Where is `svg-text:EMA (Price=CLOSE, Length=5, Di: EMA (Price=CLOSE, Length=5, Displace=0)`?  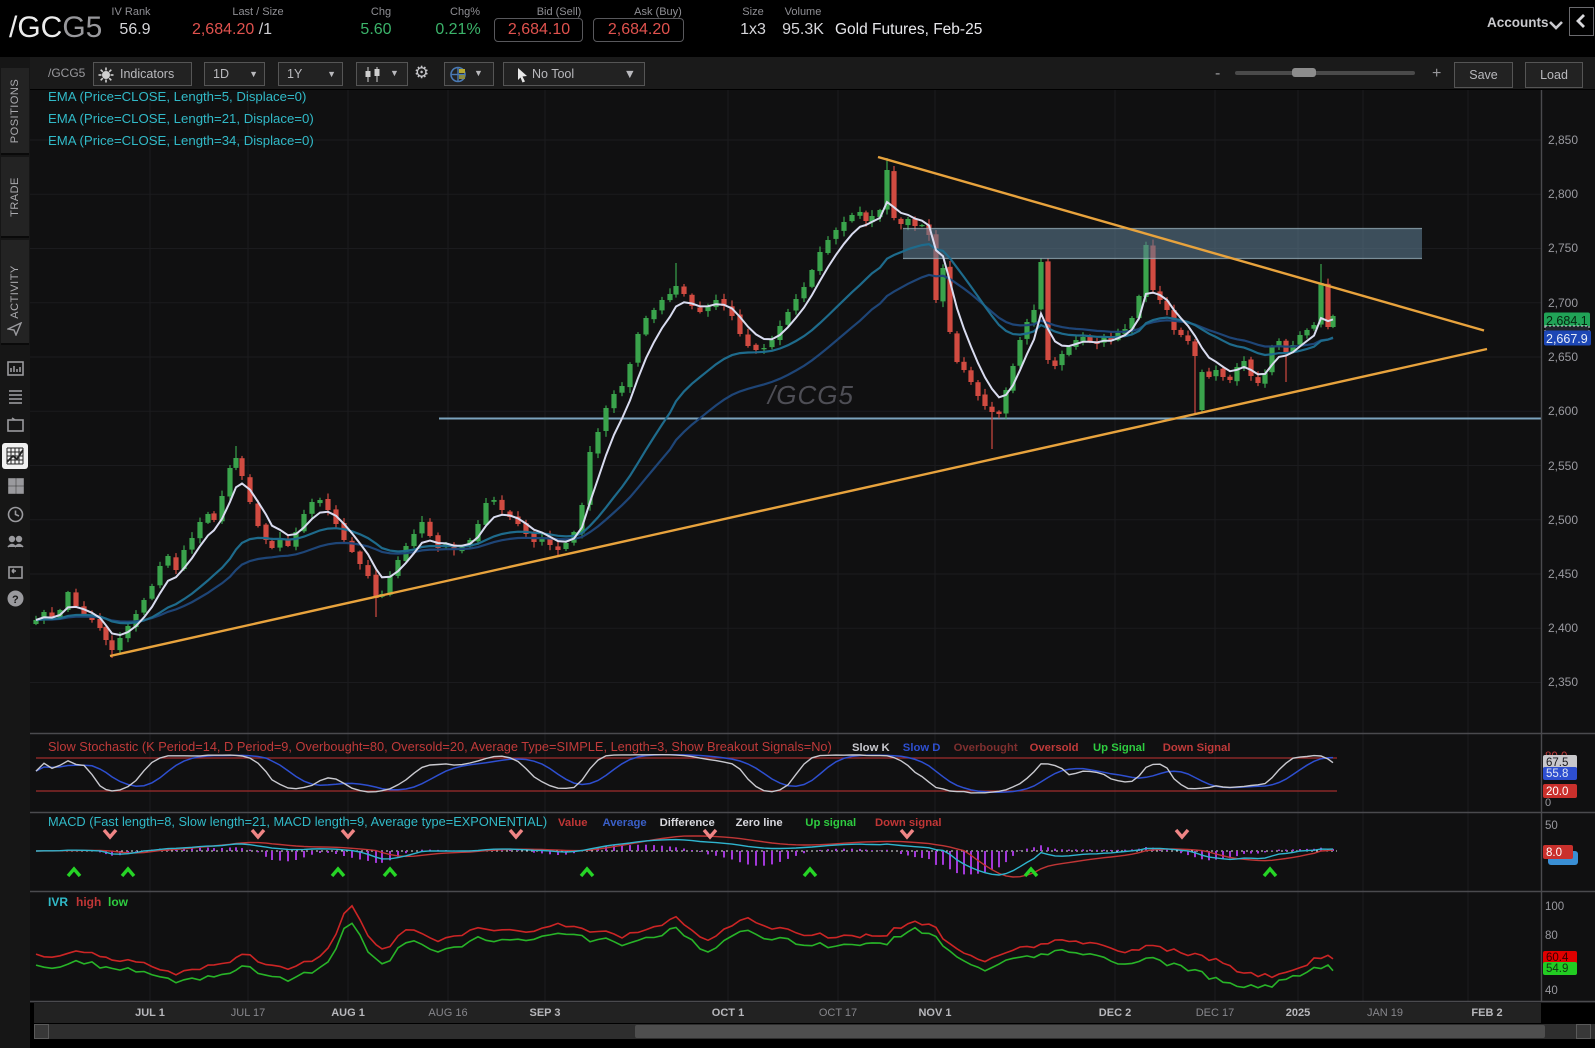 svg-text:EMA (Price=CLOSE, Length=5, Di: EMA (Price=CLOSE, Length=5, Displace=0) is located at coordinates (177, 97).